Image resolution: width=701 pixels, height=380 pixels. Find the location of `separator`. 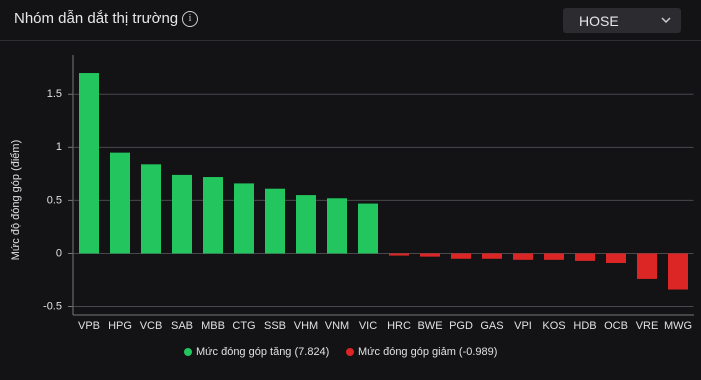

separator is located at coordinates (350, 40).